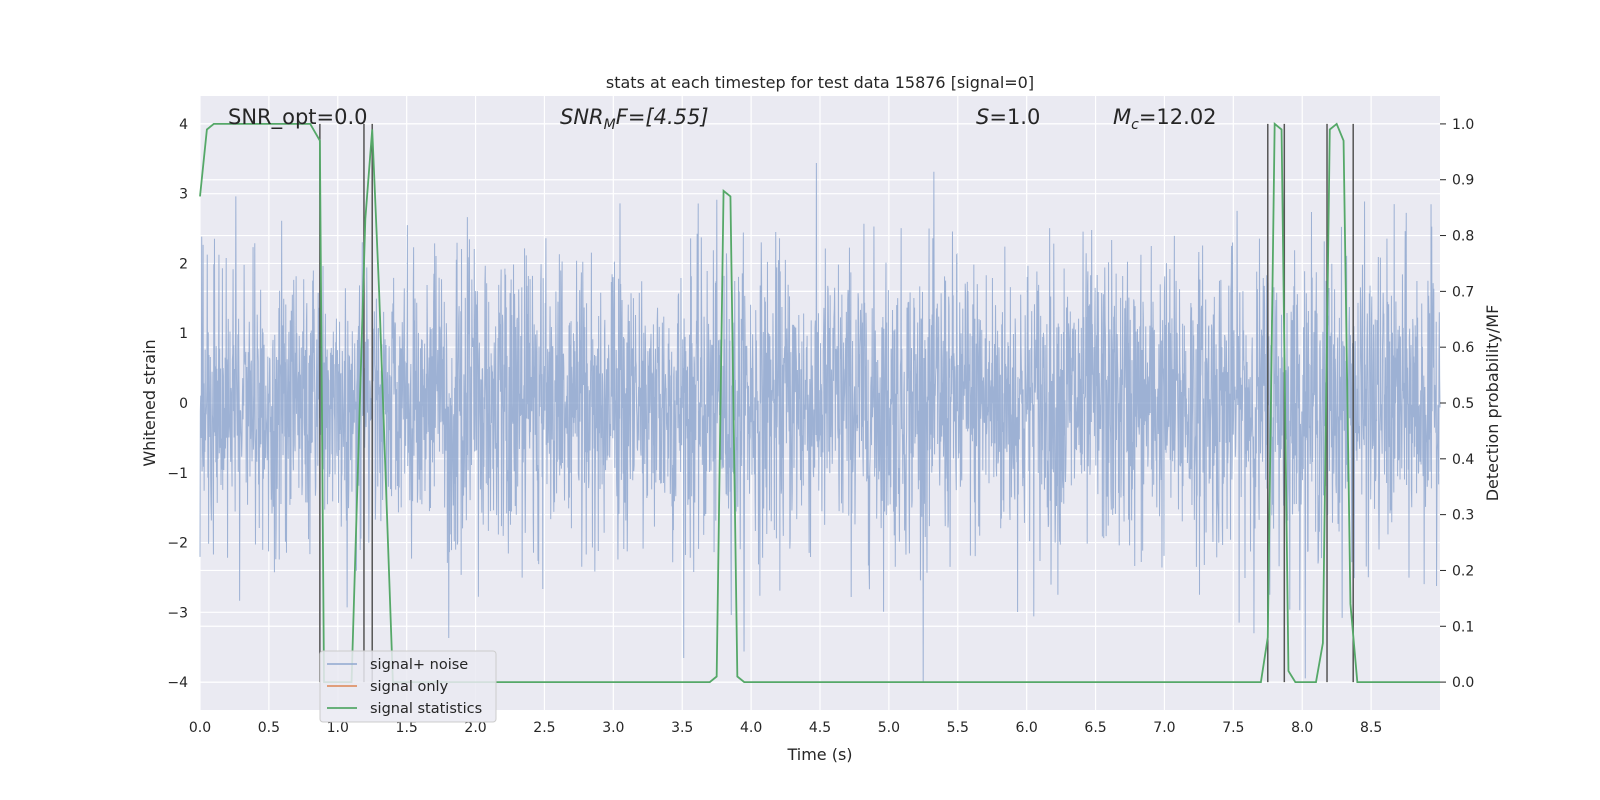  What do you see at coordinates (183, 264) in the screenshot?
I see `y-left-tick-6: 2` at bounding box center [183, 264].